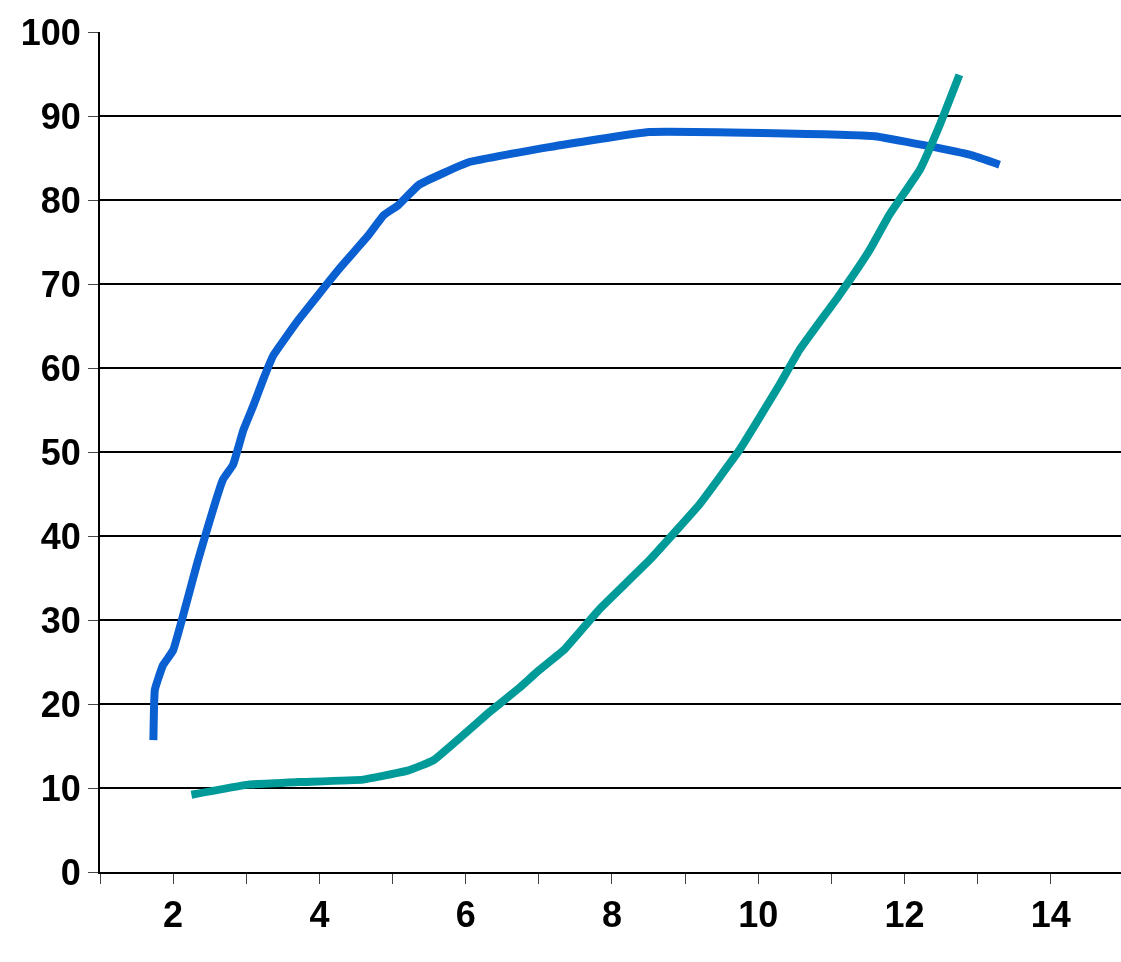 The height and width of the screenshot is (962, 1121). Describe the element at coordinates (758, 915) in the screenshot. I see `x-tick-label: 10` at that location.